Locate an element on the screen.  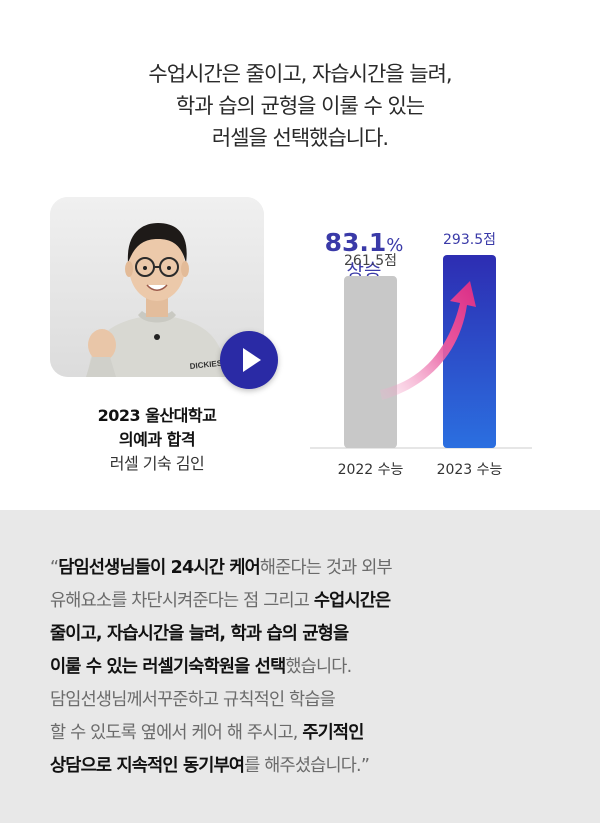
quote-line-3: 줄이고, 자습시간을 늘려, 학과 습의 균형을 is located at coordinates (310, 634).